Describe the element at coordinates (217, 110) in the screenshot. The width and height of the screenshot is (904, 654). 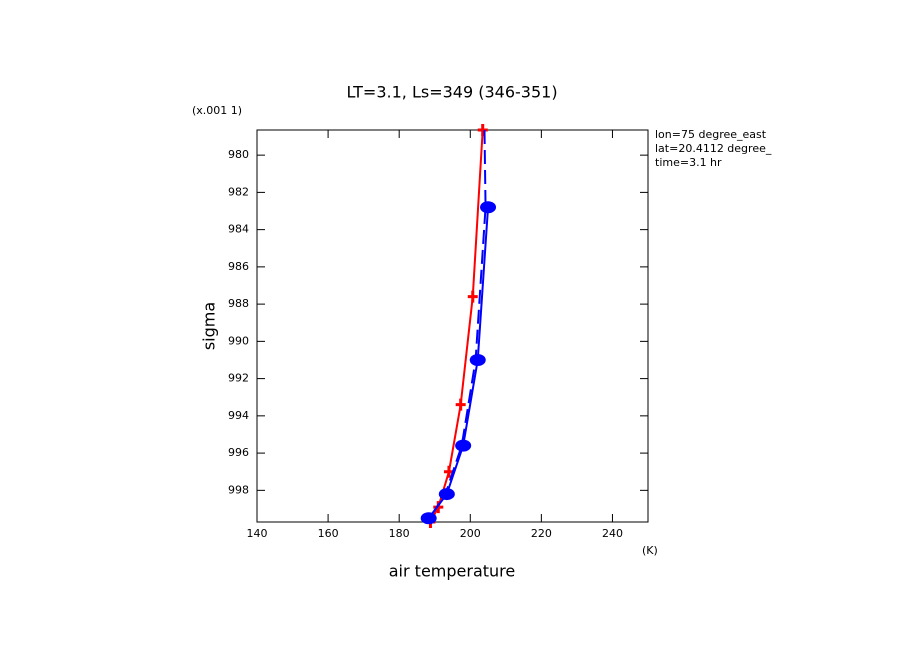
I see `y-unit: (x.001 1)` at that location.